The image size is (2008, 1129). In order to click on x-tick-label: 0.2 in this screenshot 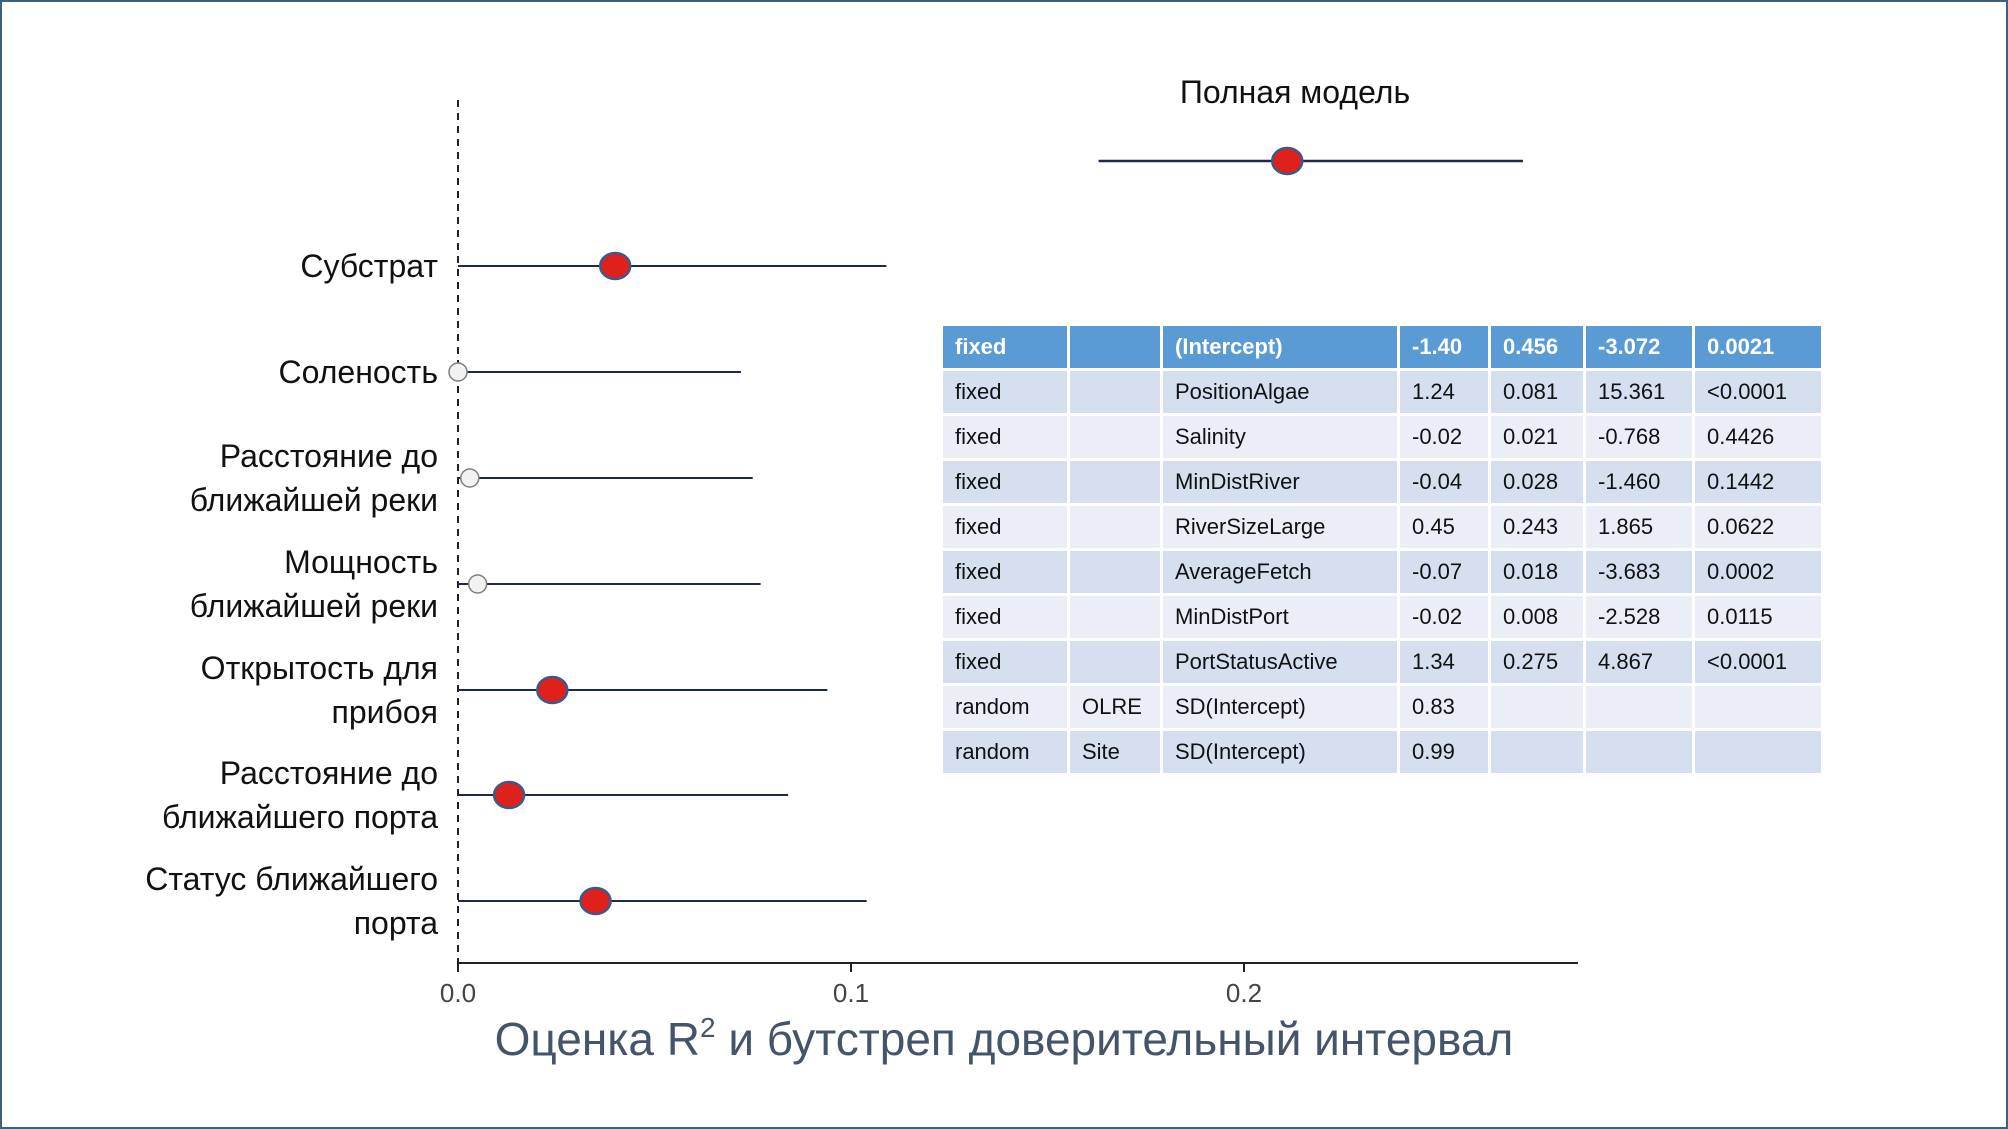, I will do `click(1244, 993)`.